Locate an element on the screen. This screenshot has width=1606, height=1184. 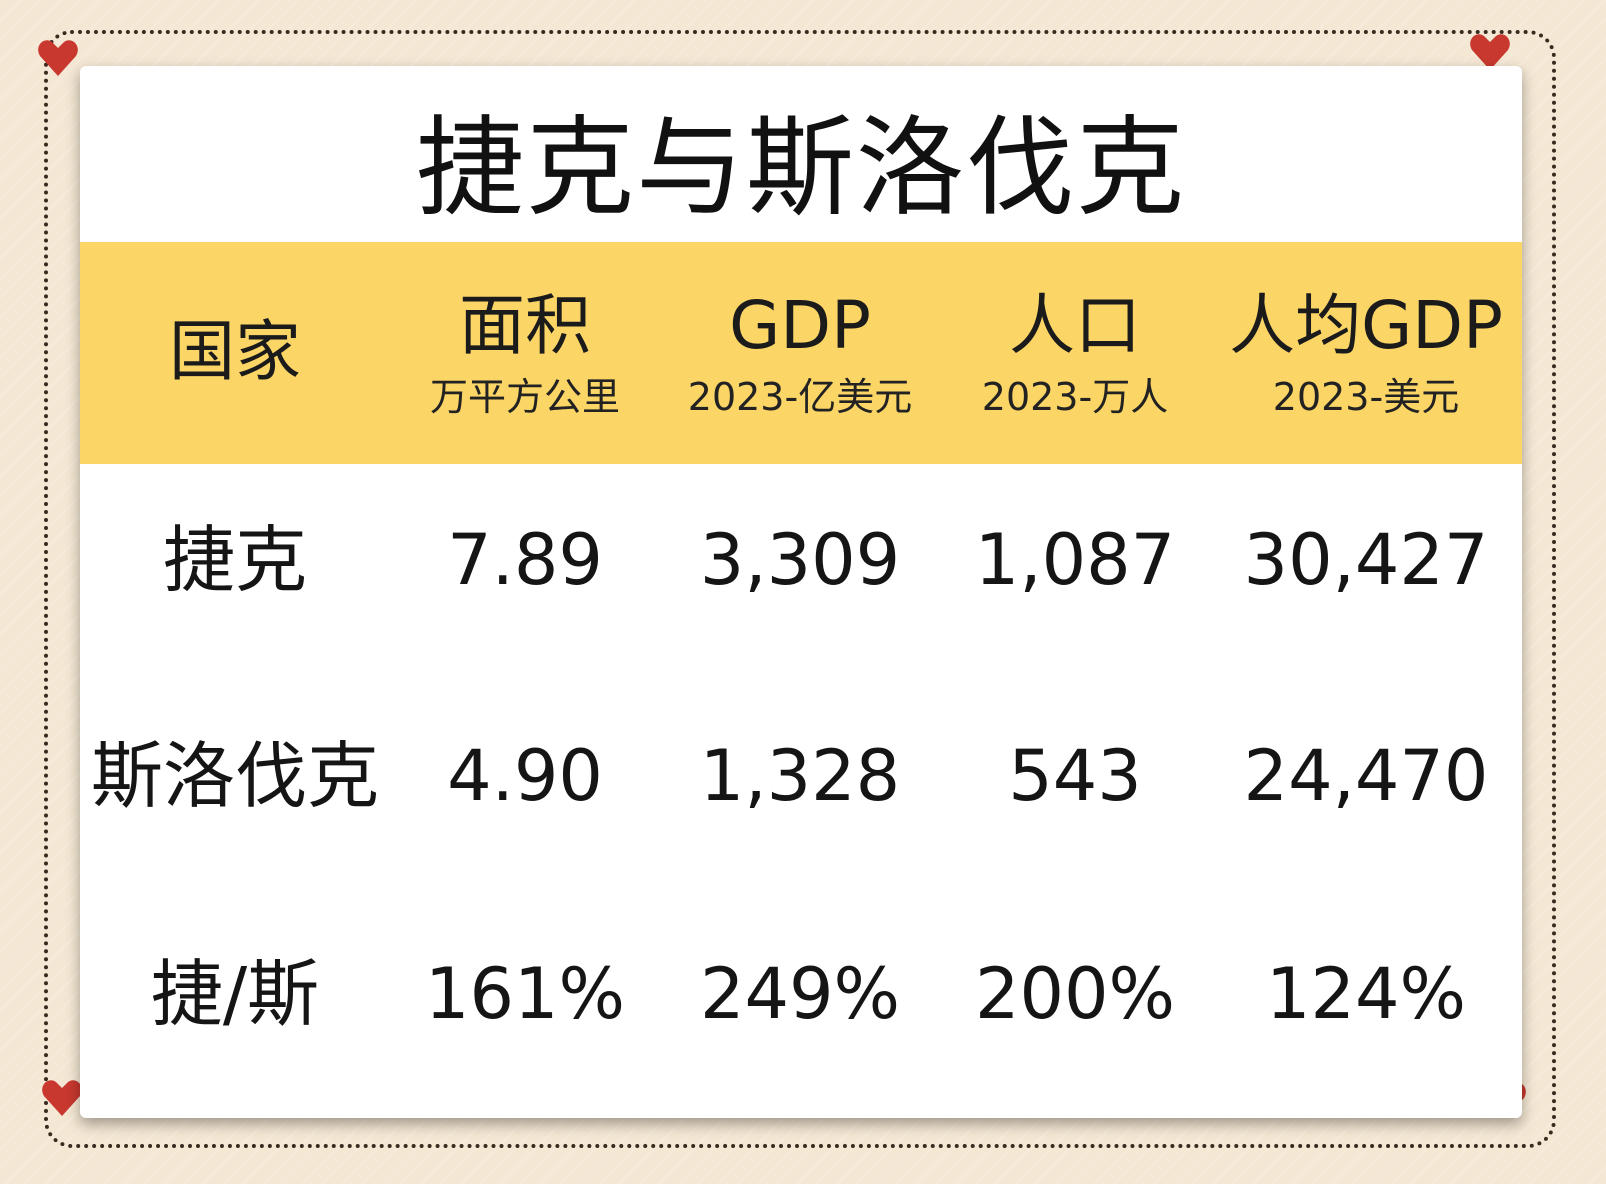
row-gdp-per-capita: 124% is located at coordinates (1366, 994).